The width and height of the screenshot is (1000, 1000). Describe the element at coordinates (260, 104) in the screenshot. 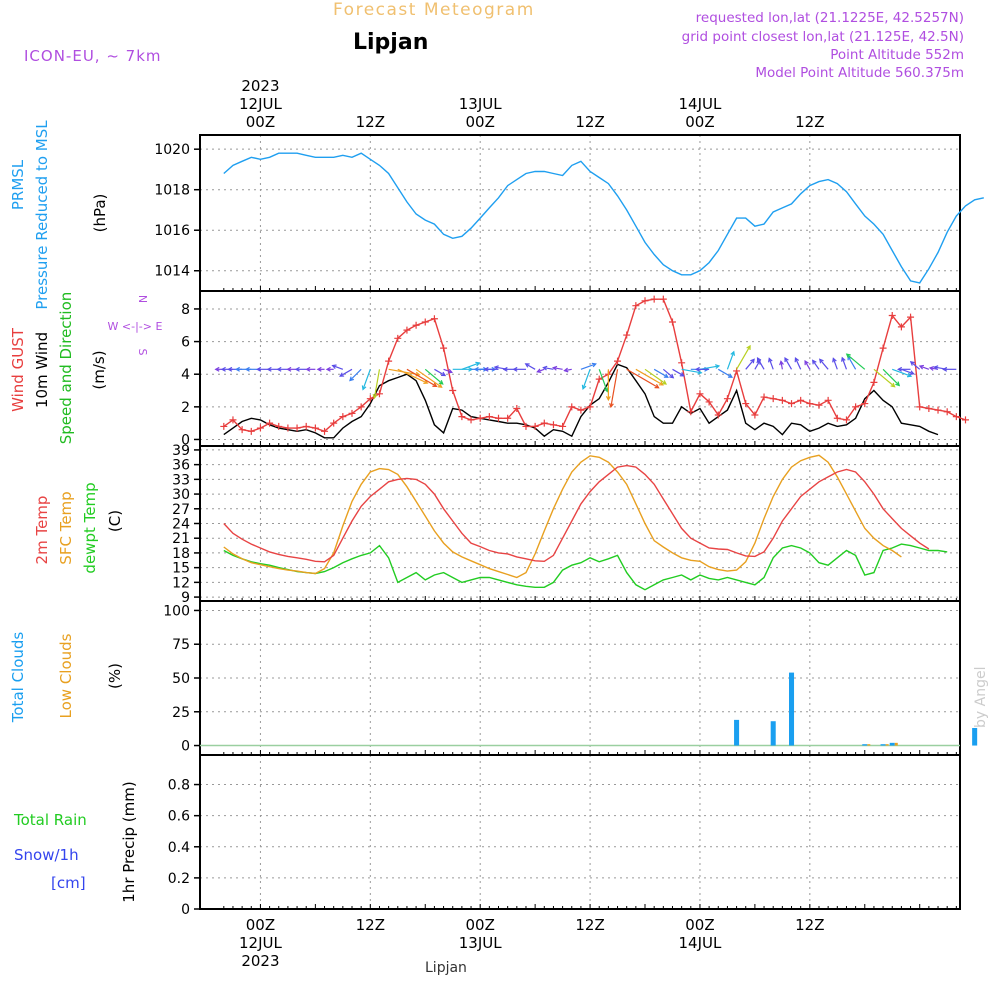

I see `time-label-top: 12JUL` at that location.